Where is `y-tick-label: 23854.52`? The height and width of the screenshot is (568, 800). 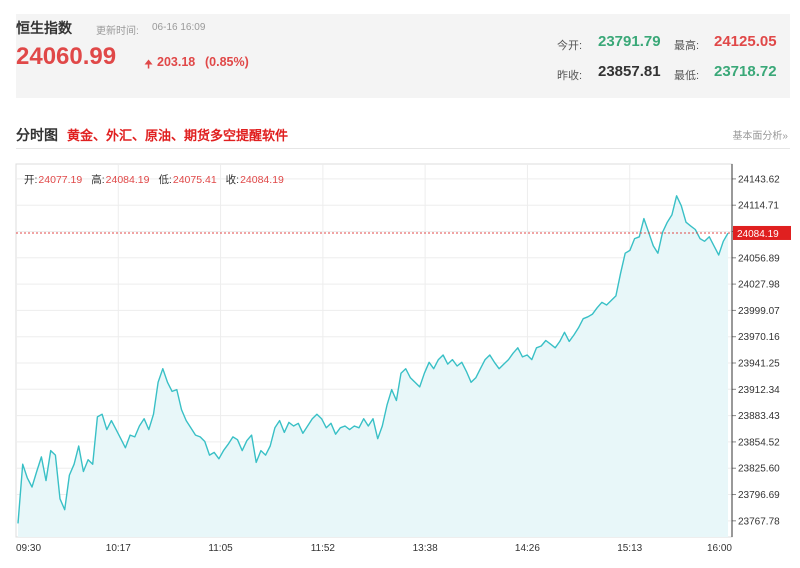 y-tick-label: 23854.52 is located at coordinates (759, 442).